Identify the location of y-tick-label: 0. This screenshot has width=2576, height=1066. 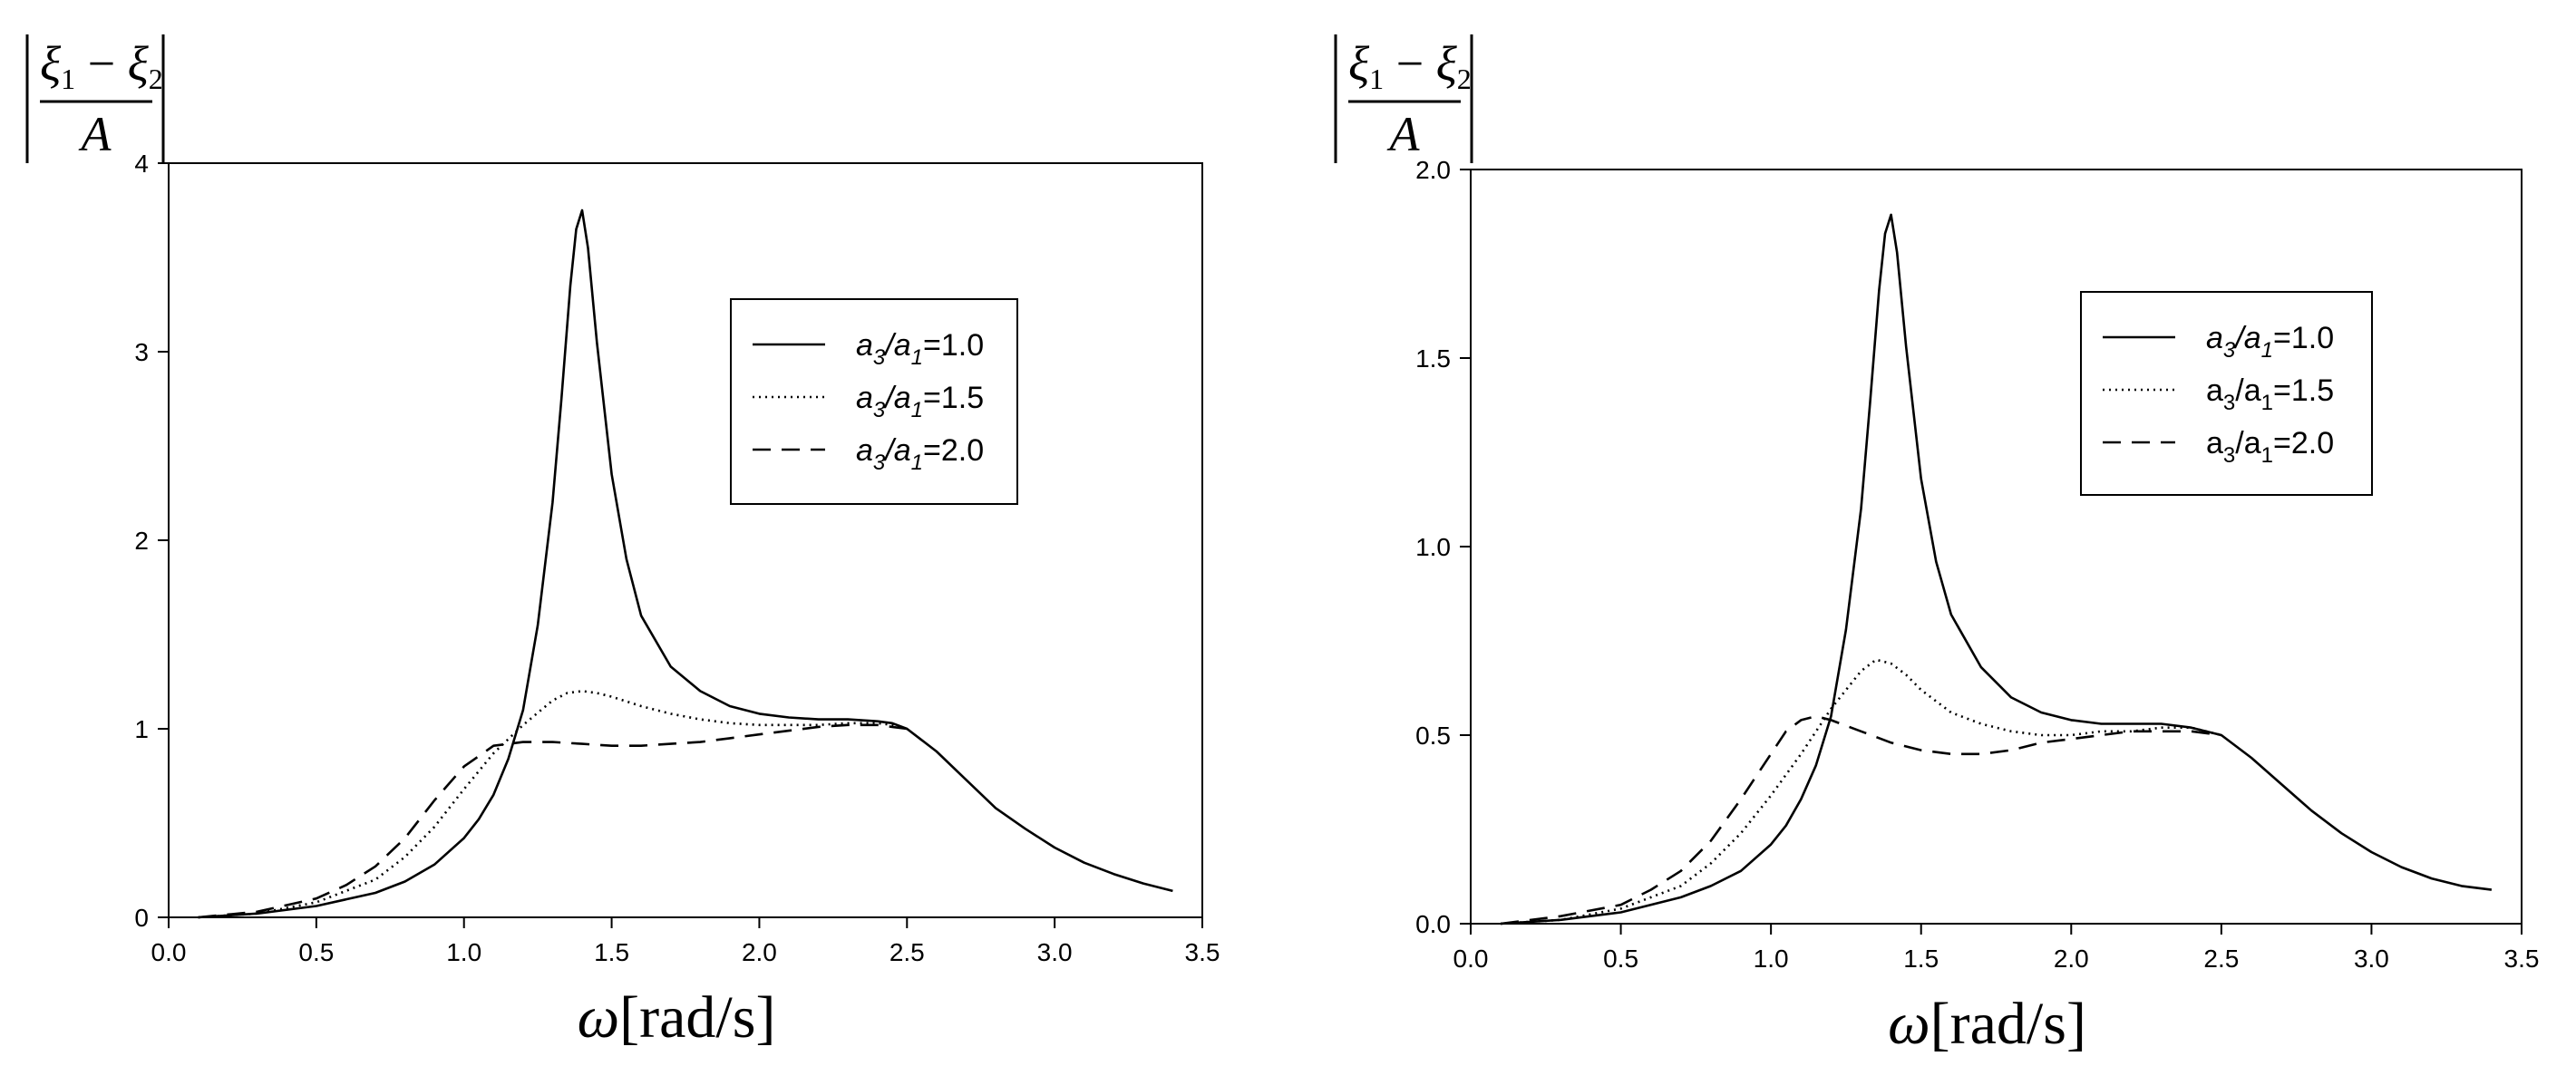
(141, 918).